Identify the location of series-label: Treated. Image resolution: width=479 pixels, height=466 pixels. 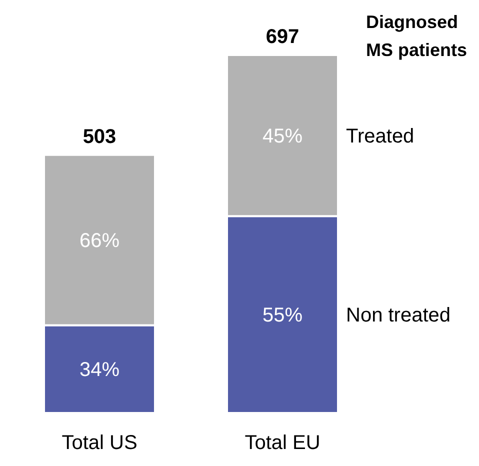
(380, 137).